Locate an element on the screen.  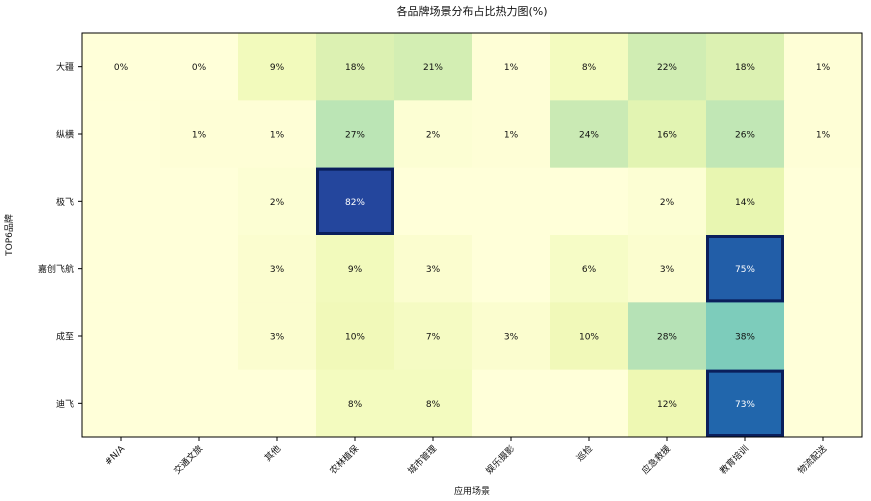
y-tick-label: 嘉创飞航 is located at coordinates (56, 269).